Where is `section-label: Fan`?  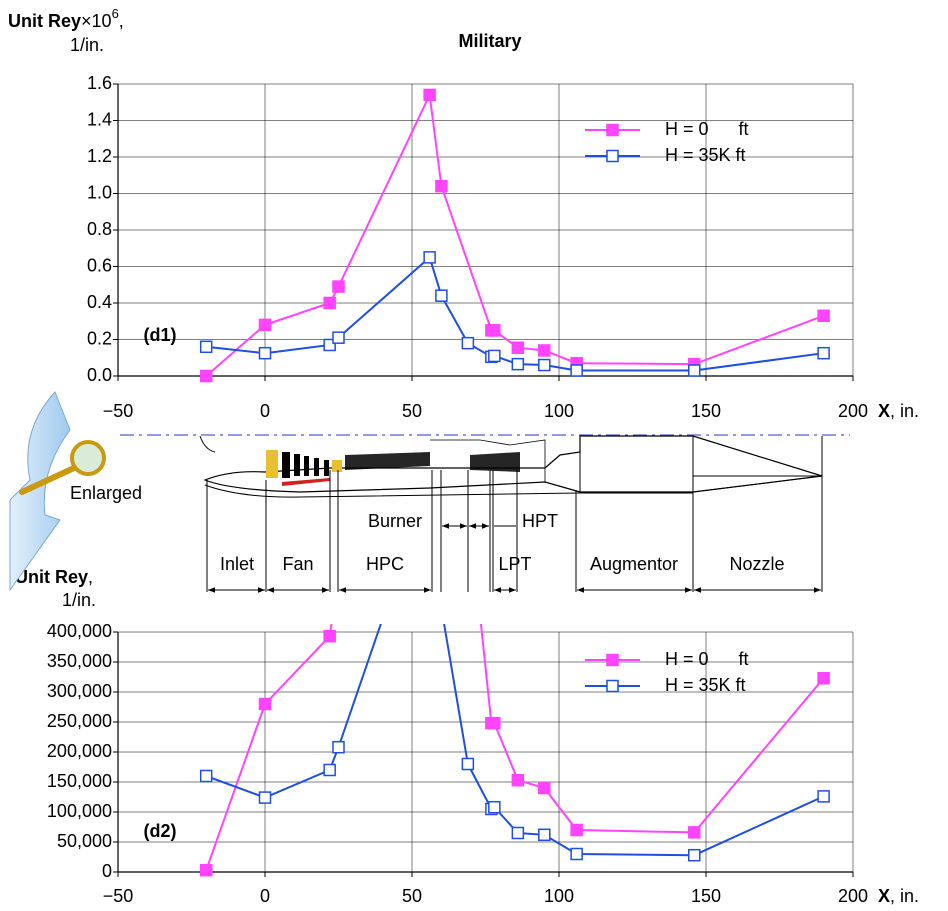
section-label: Fan is located at coordinates (297, 564).